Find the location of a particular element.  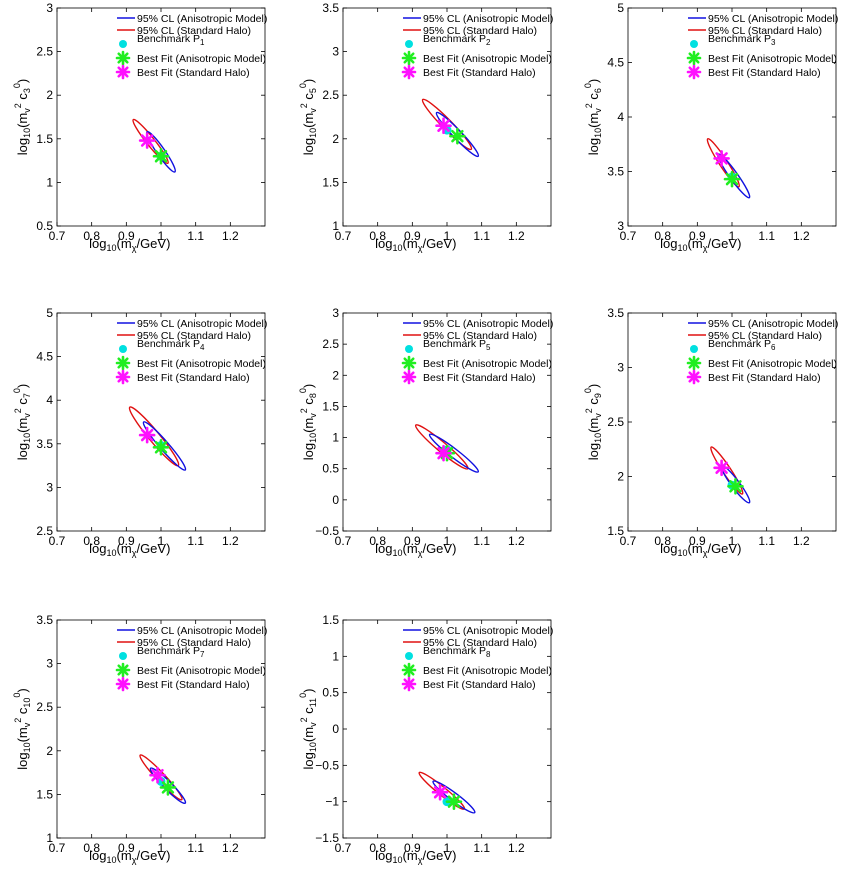

y-tick-label: −0.5 is located at coordinates (327, 765).